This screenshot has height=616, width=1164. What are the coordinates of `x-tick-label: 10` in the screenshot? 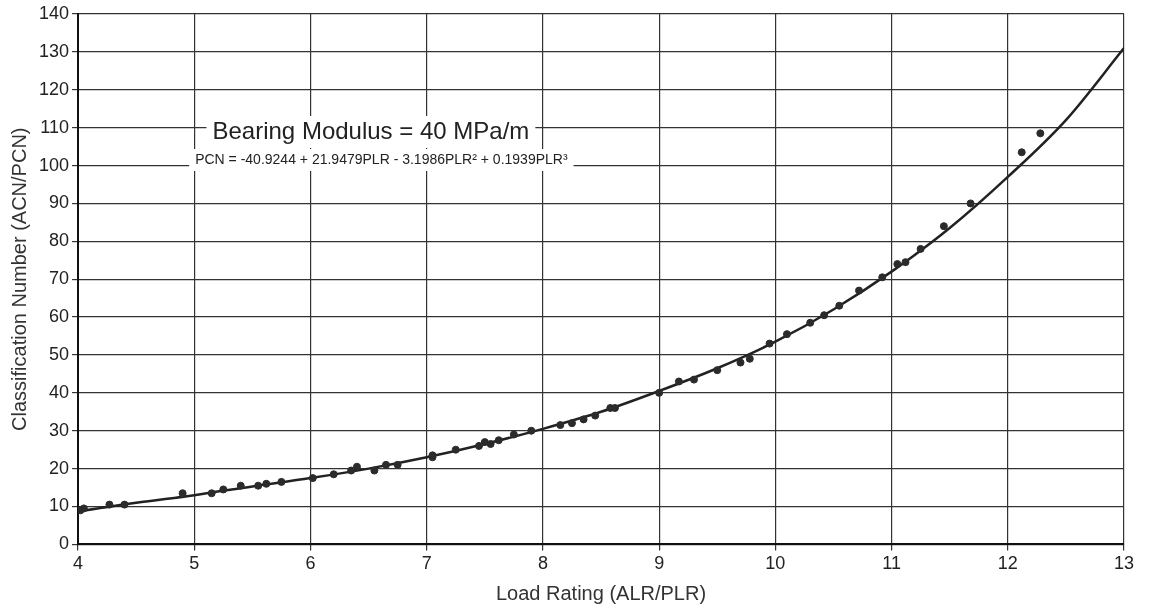 It's located at (775, 563).